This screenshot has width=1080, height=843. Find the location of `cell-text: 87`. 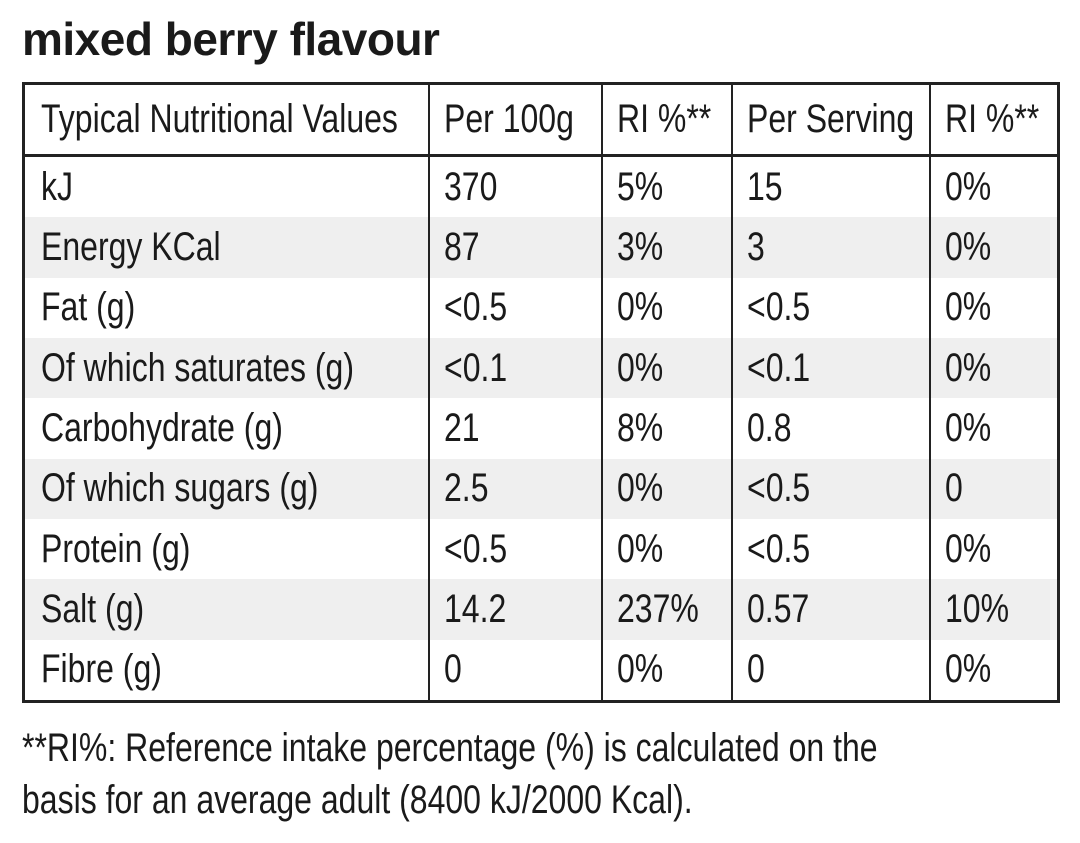

cell-text: 87 is located at coordinates (462, 246).